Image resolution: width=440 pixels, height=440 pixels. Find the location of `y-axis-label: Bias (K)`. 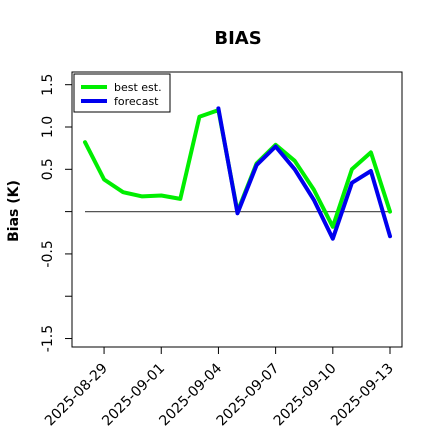

y-axis-label: Bias (K) is located at coordinates (14, 211).